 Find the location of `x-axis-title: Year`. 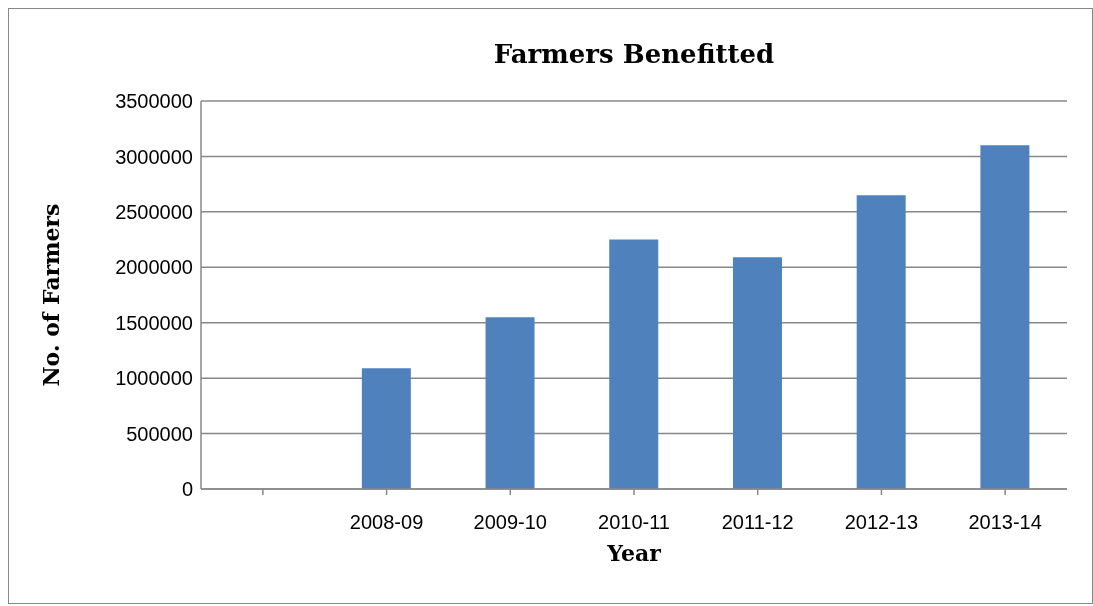

x-axis-title: Year is located at coordinates (634, 553).